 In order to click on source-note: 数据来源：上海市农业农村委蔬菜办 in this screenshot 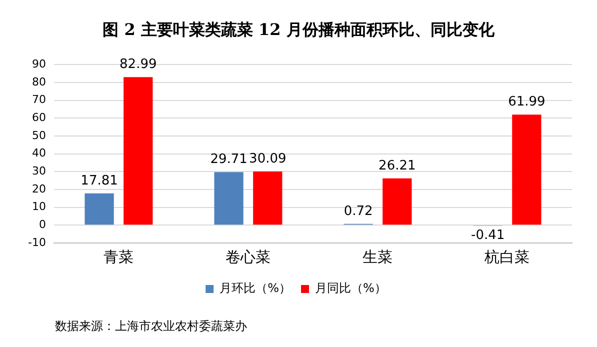, I will do `click(151, 326)`.